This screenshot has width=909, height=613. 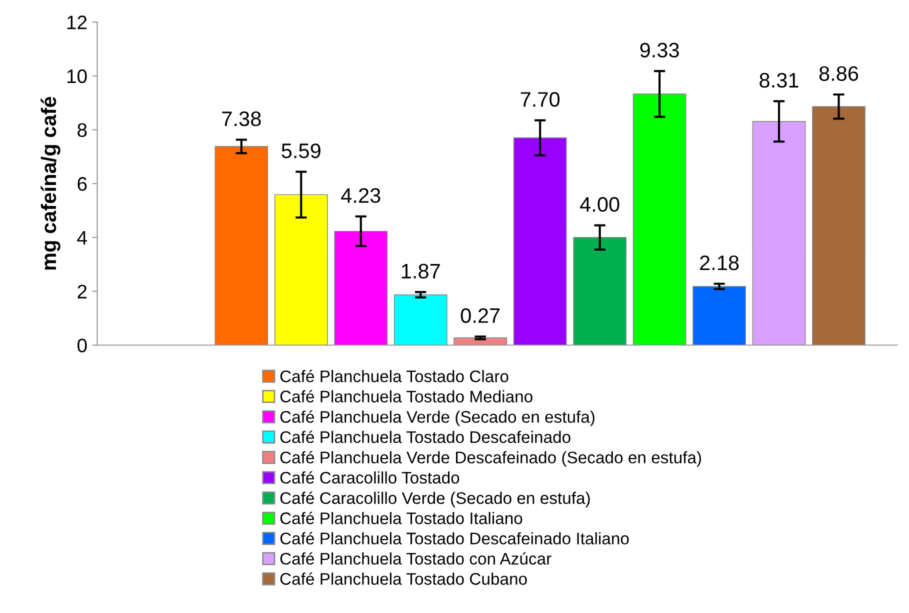 What do you see at coordinates (360, 195) in the screenshot?
I see `data-label: 4.23` at bounding box center [360, 195].